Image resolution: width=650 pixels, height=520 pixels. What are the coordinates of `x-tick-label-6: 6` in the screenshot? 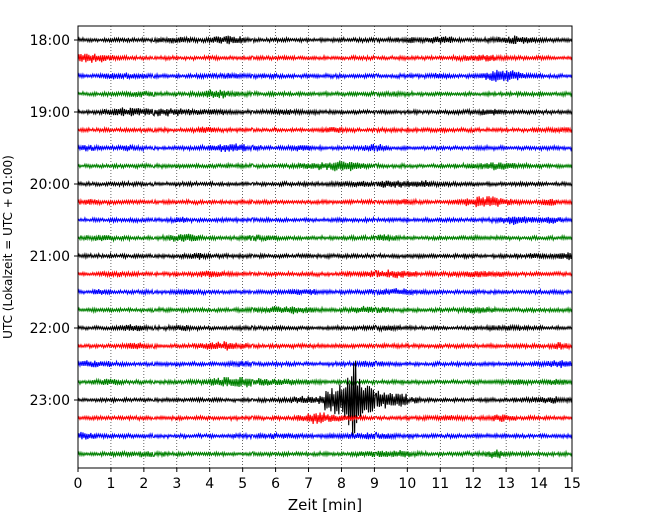 It's located at (275, 484).